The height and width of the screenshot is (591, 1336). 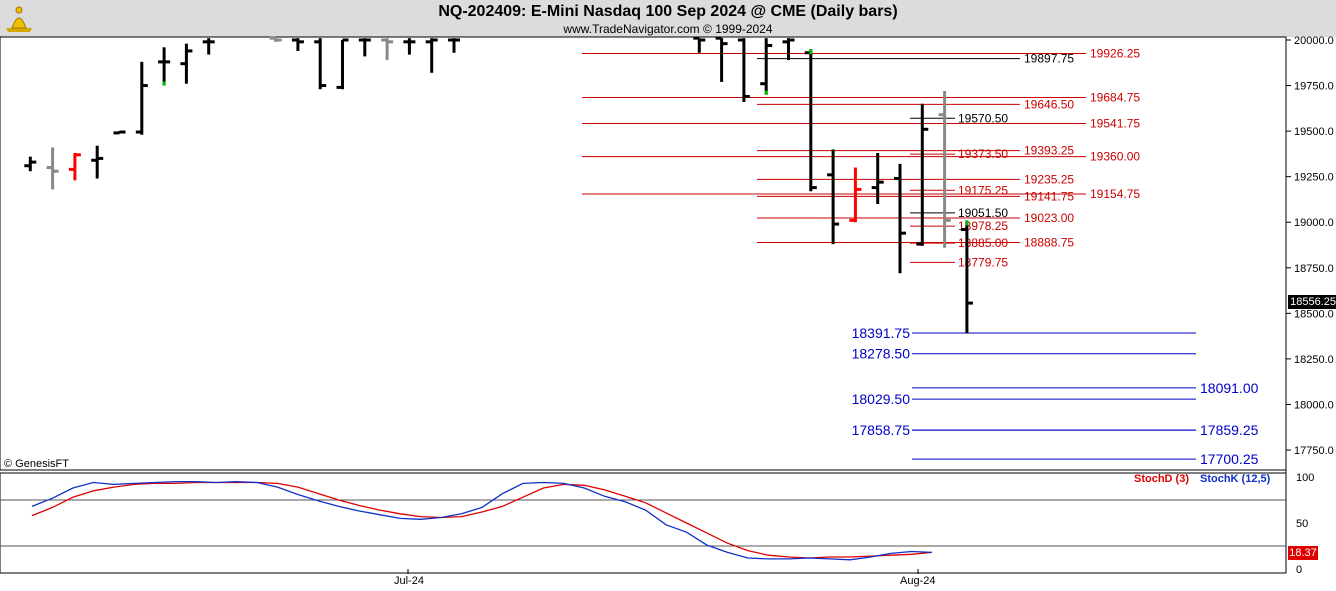 What do you see at coordinates (1049, 151) in the screenshot?
I see `resistance-label: 19393.25` at bounding box center [1049, 151].